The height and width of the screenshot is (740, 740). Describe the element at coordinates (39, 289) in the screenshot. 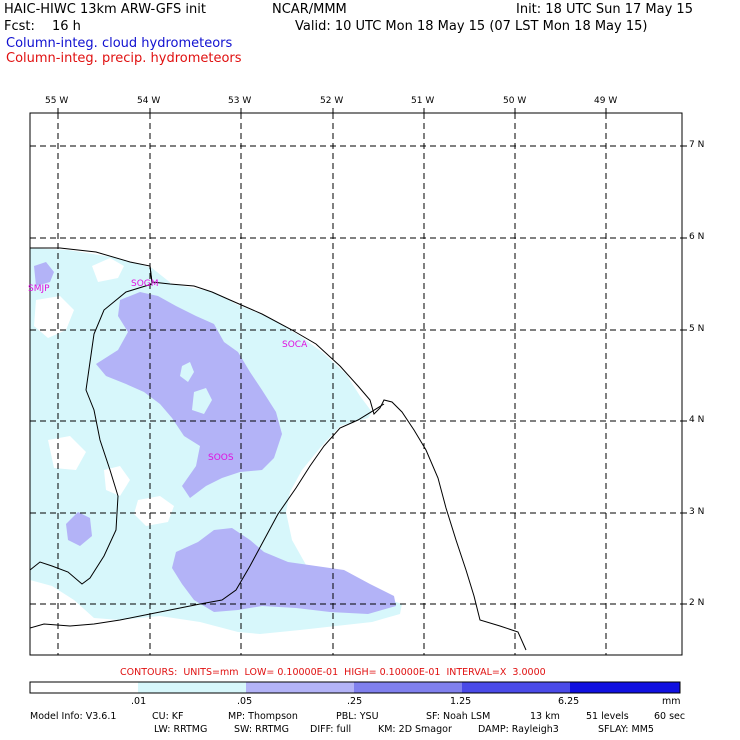

I see `station-label: SMJP` at that location.